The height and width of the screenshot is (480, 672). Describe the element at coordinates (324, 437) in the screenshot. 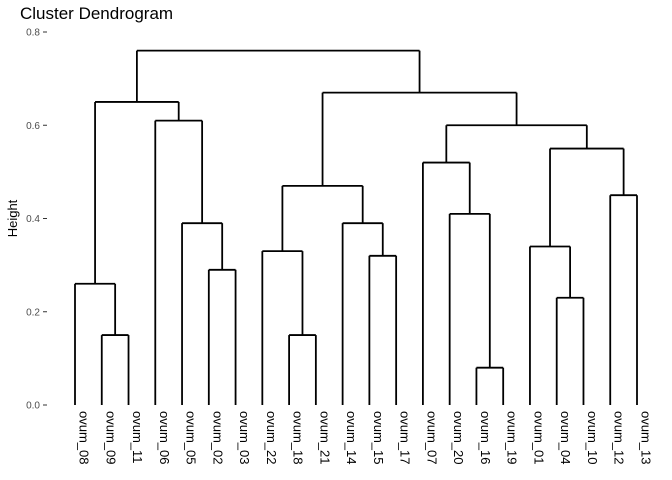

I see `leaf-label: ovum_21` at that location.